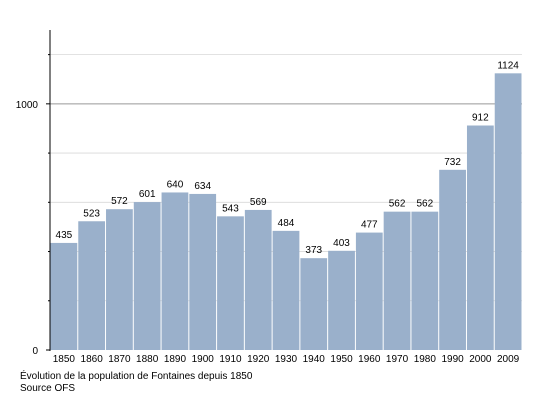 This screenshot has height=400, width=550. What do you see at coordinates (425, 359) in the screenshot?
I see `x-tick-label-1980: 1980` at bounding box center [425, 359].